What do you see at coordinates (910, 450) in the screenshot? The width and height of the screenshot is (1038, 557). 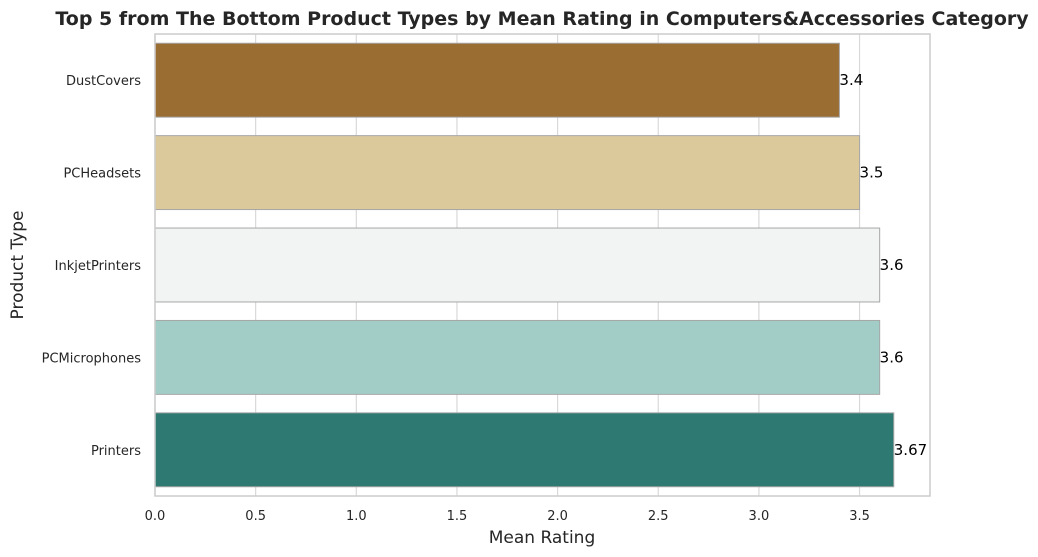 I see `data-label: 3.67` at bounding box center [910, 450].